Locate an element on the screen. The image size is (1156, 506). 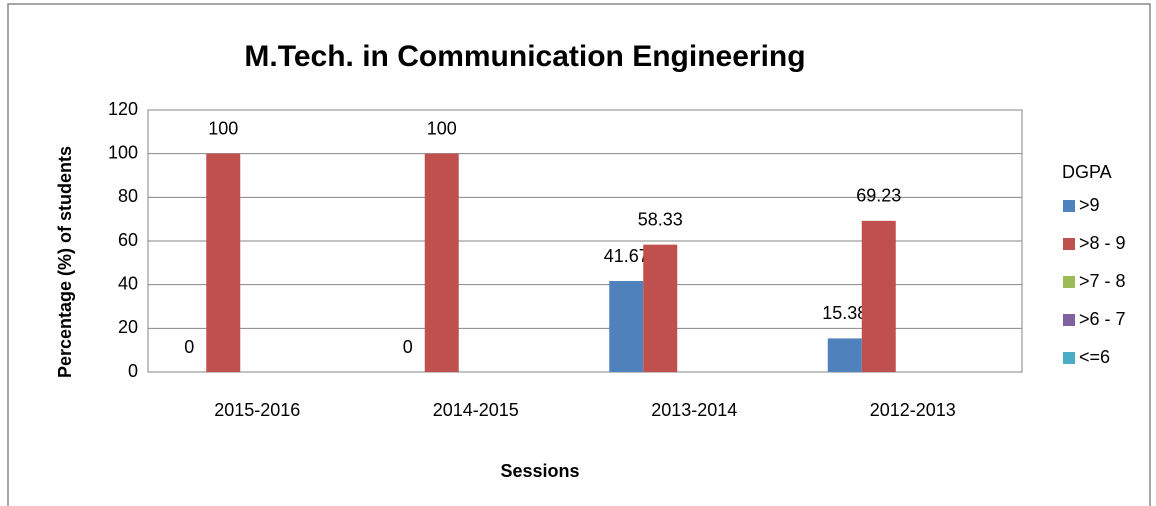
data-label: 15.38 is located at coordinates (844, 313).